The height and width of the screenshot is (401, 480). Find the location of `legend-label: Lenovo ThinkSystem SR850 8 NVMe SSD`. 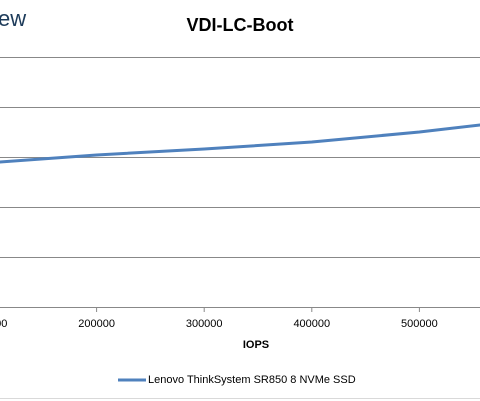

legend-label: Lenovo ThinkSystem SR850 8 NVMe SSD is located at coordinates (252, 380).